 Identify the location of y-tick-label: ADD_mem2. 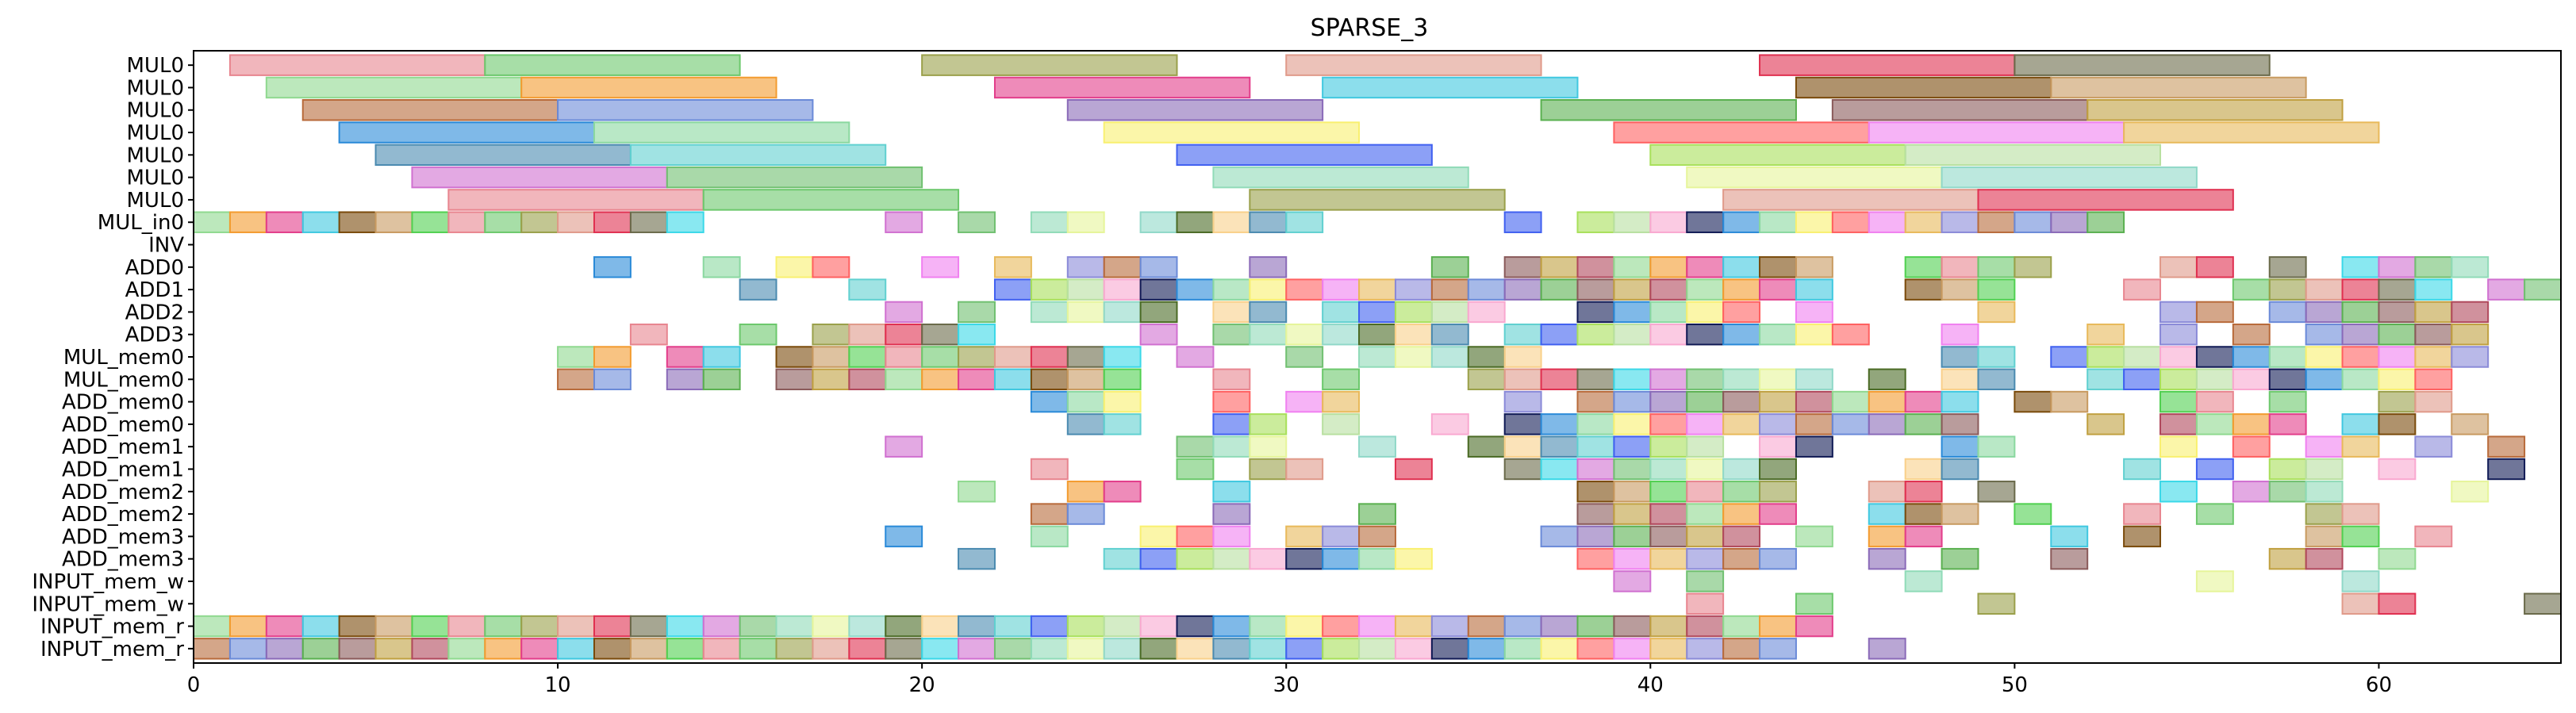
(123, 493).